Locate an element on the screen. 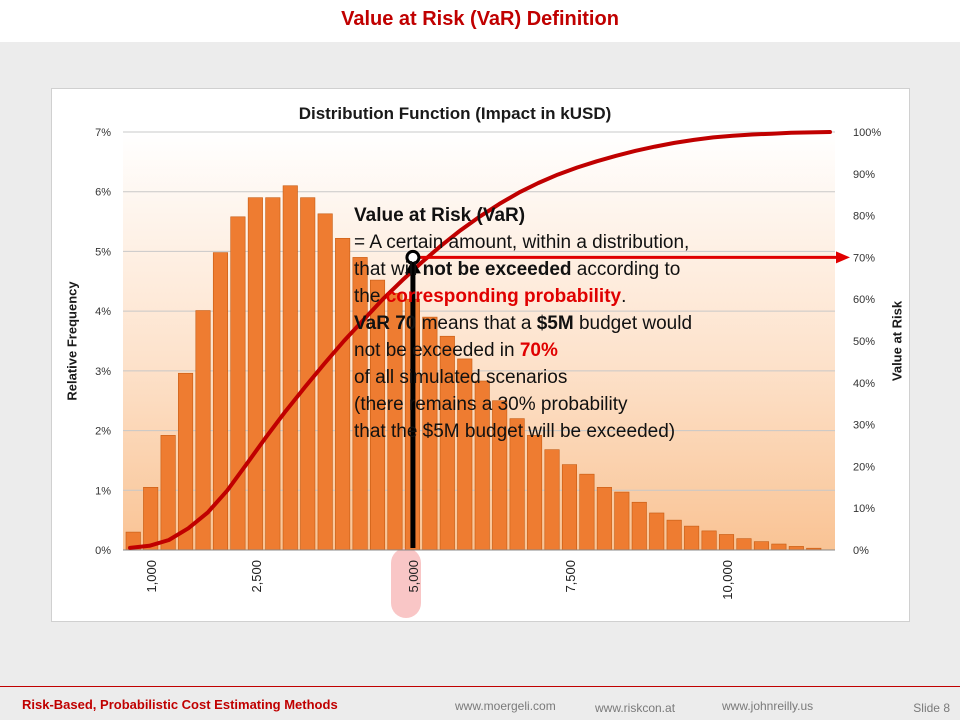 Image resolution: width=960 pixels, height=720 pixels. y-tick-label-right: 80% is located at coordinates (864, 217).